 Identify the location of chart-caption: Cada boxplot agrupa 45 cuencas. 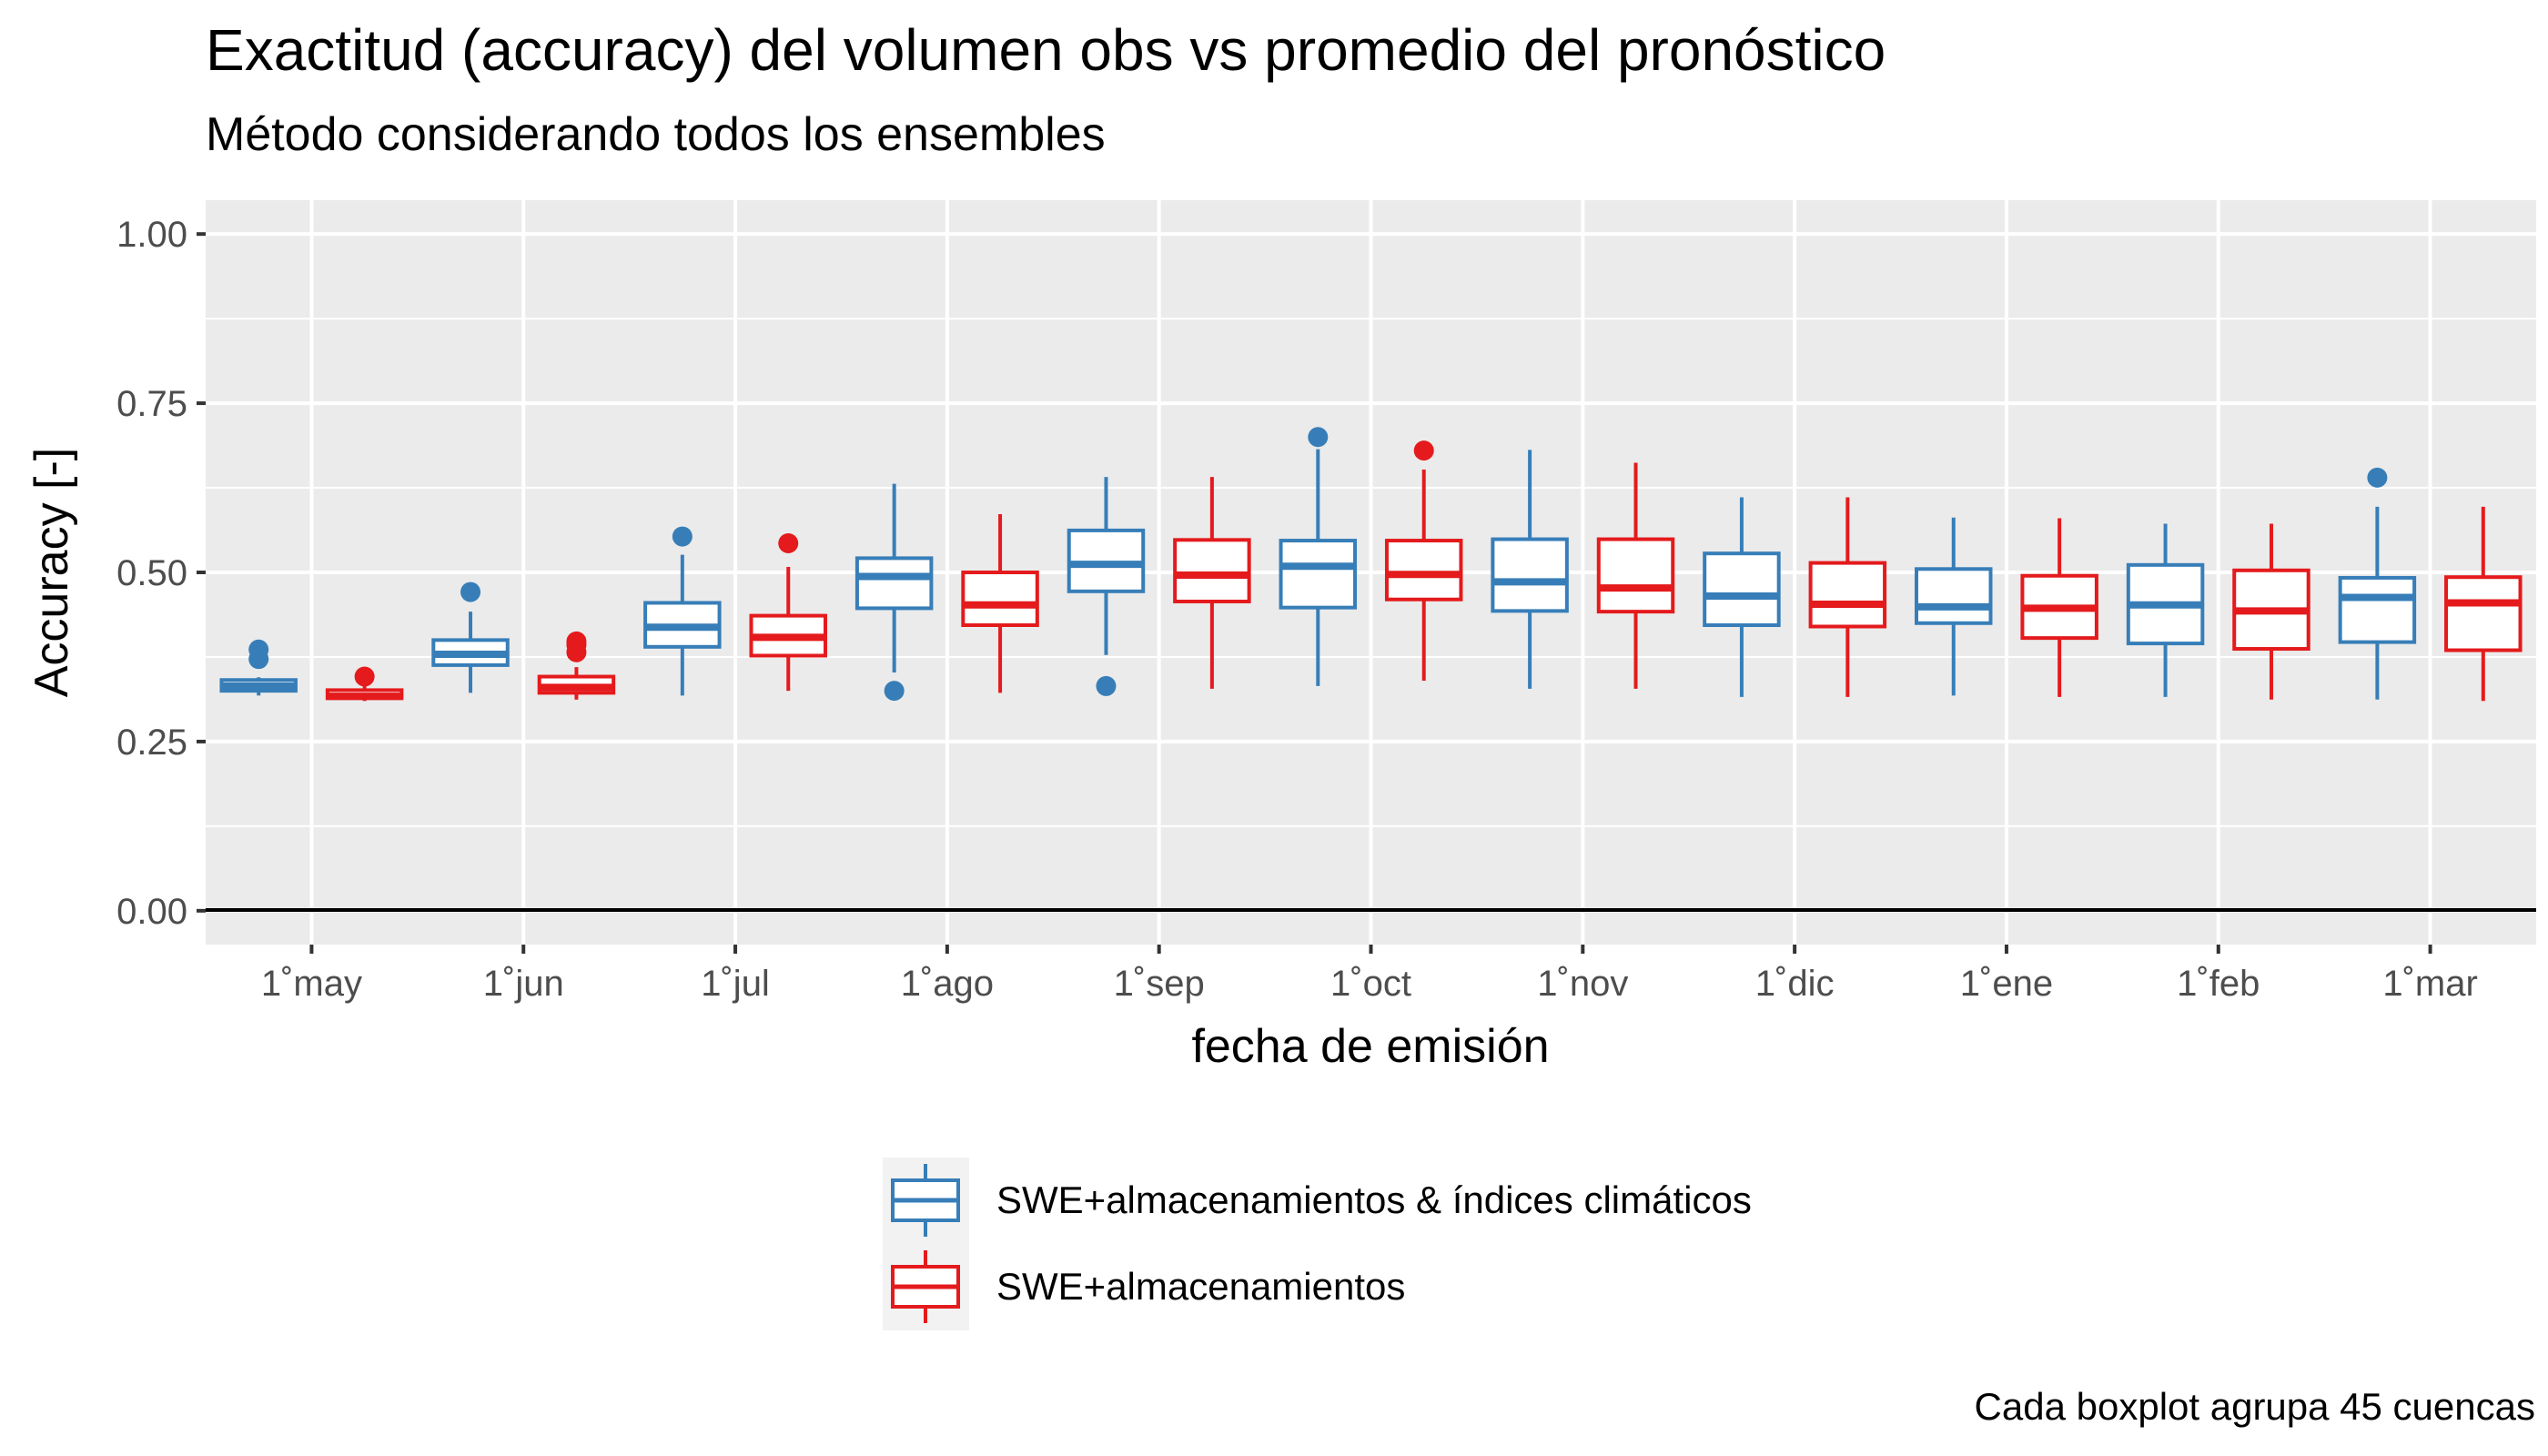
(2255, 1407).